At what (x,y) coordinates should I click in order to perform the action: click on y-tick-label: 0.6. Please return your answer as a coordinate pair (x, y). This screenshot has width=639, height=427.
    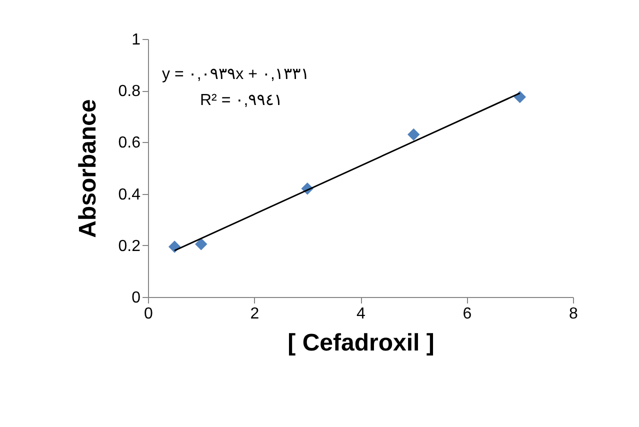
    Looking at the image, I should click on (129, 143).